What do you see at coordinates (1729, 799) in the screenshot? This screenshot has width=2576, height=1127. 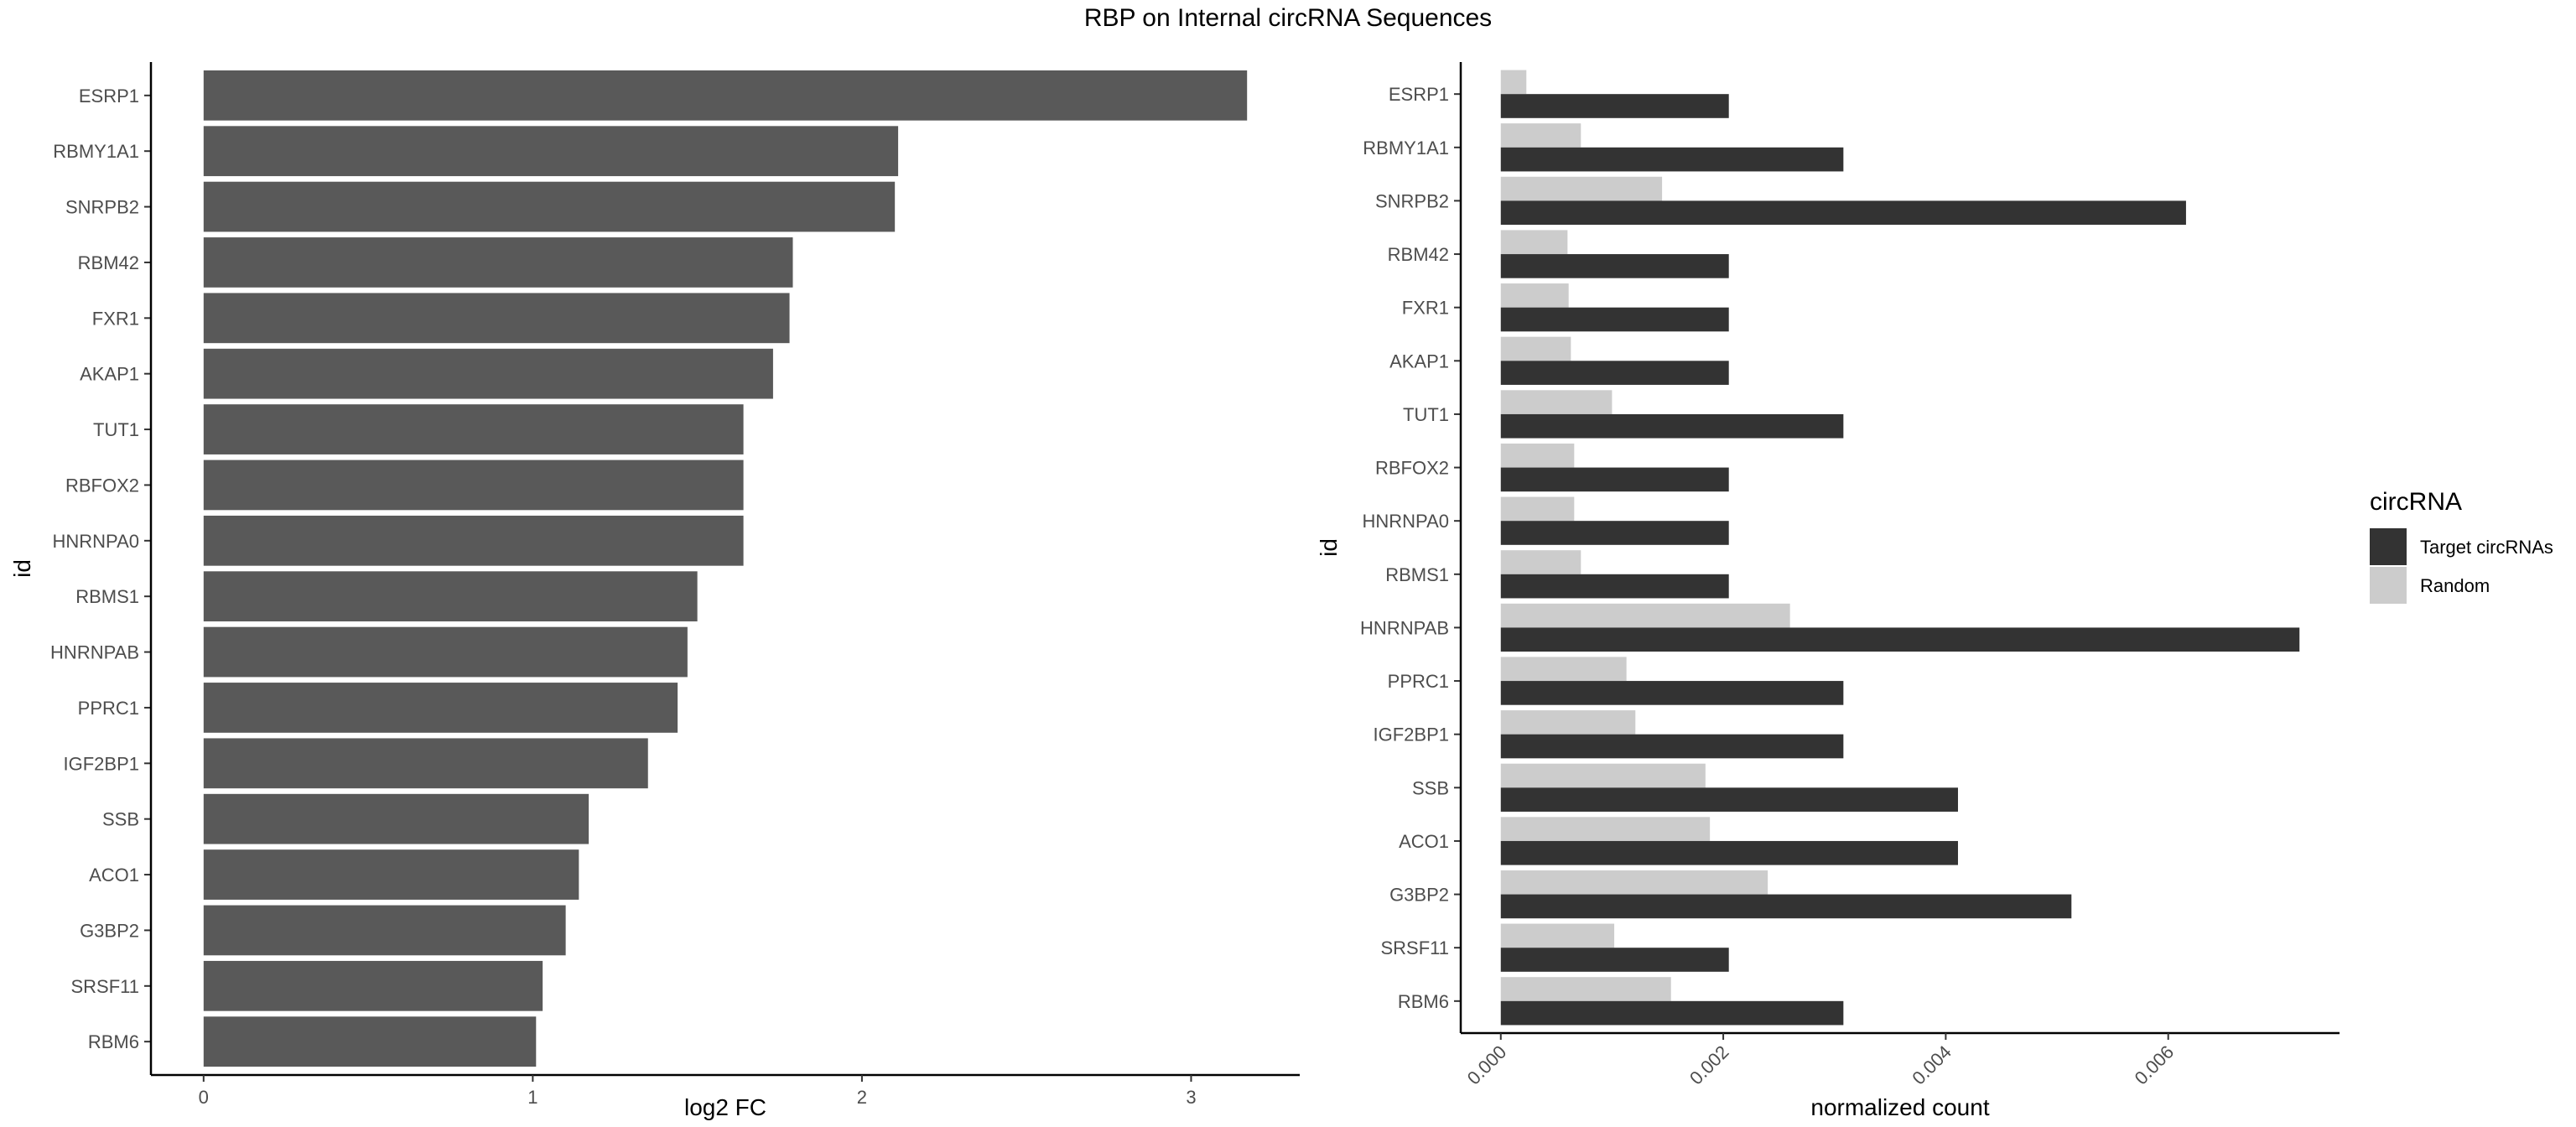 I see `bar-target-ssb` at bounding box center [1729, 799].